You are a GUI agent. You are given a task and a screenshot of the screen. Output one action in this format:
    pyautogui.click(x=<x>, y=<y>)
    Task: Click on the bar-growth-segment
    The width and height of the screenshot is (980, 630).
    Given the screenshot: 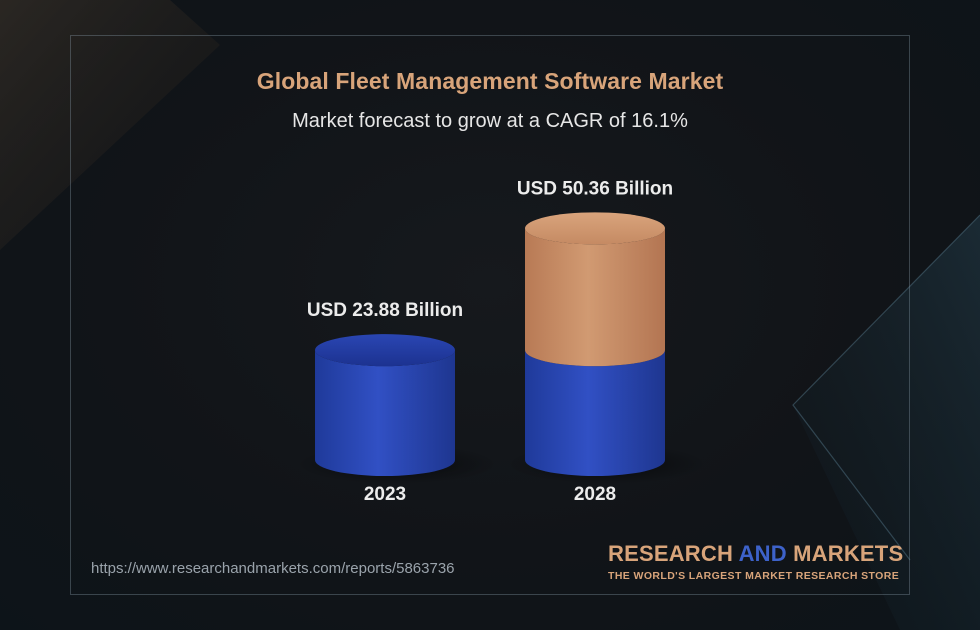 What is the action you would take?
    pyautogui.click(x=595, y=297)
    